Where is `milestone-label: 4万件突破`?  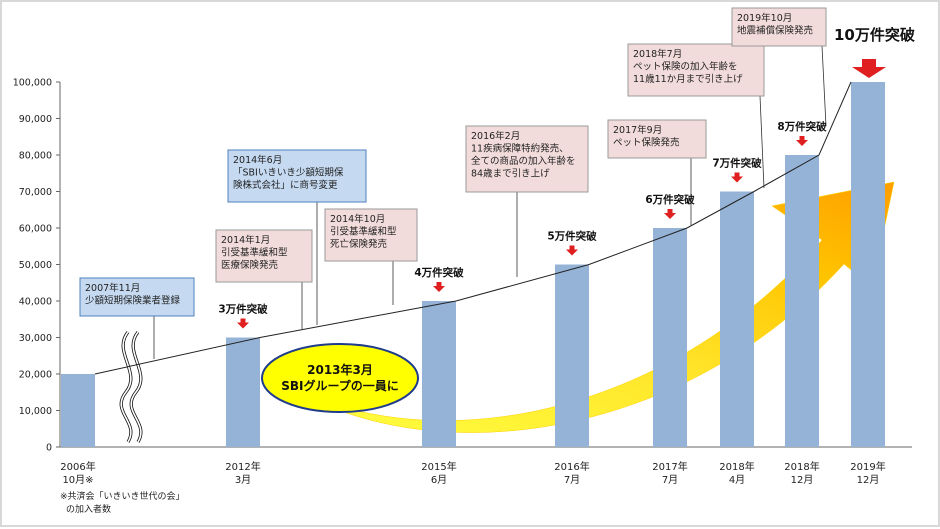
milestone-label: 4万件突破 is located at coordinates (439, 272).